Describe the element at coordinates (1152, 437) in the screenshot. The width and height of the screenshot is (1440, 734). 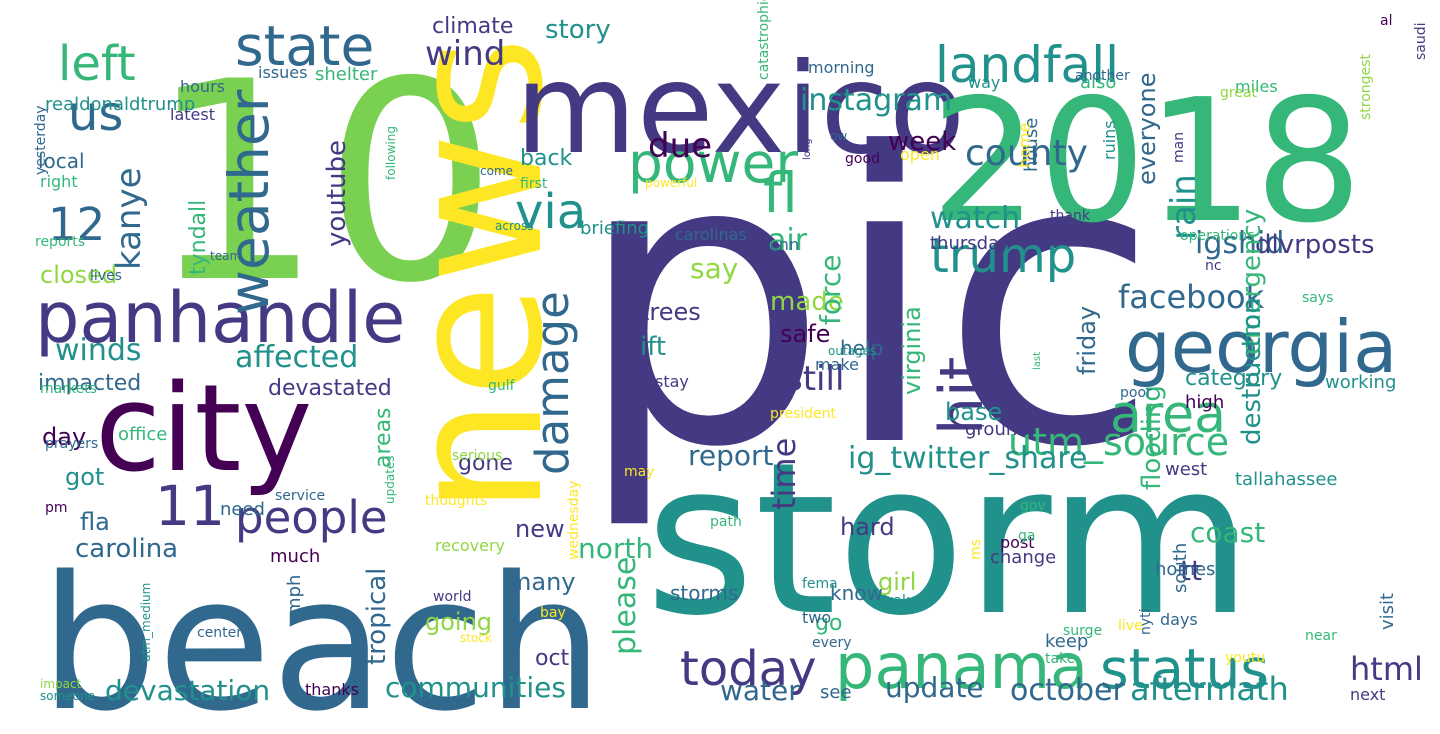
I see `word-80: flooding` at that location.